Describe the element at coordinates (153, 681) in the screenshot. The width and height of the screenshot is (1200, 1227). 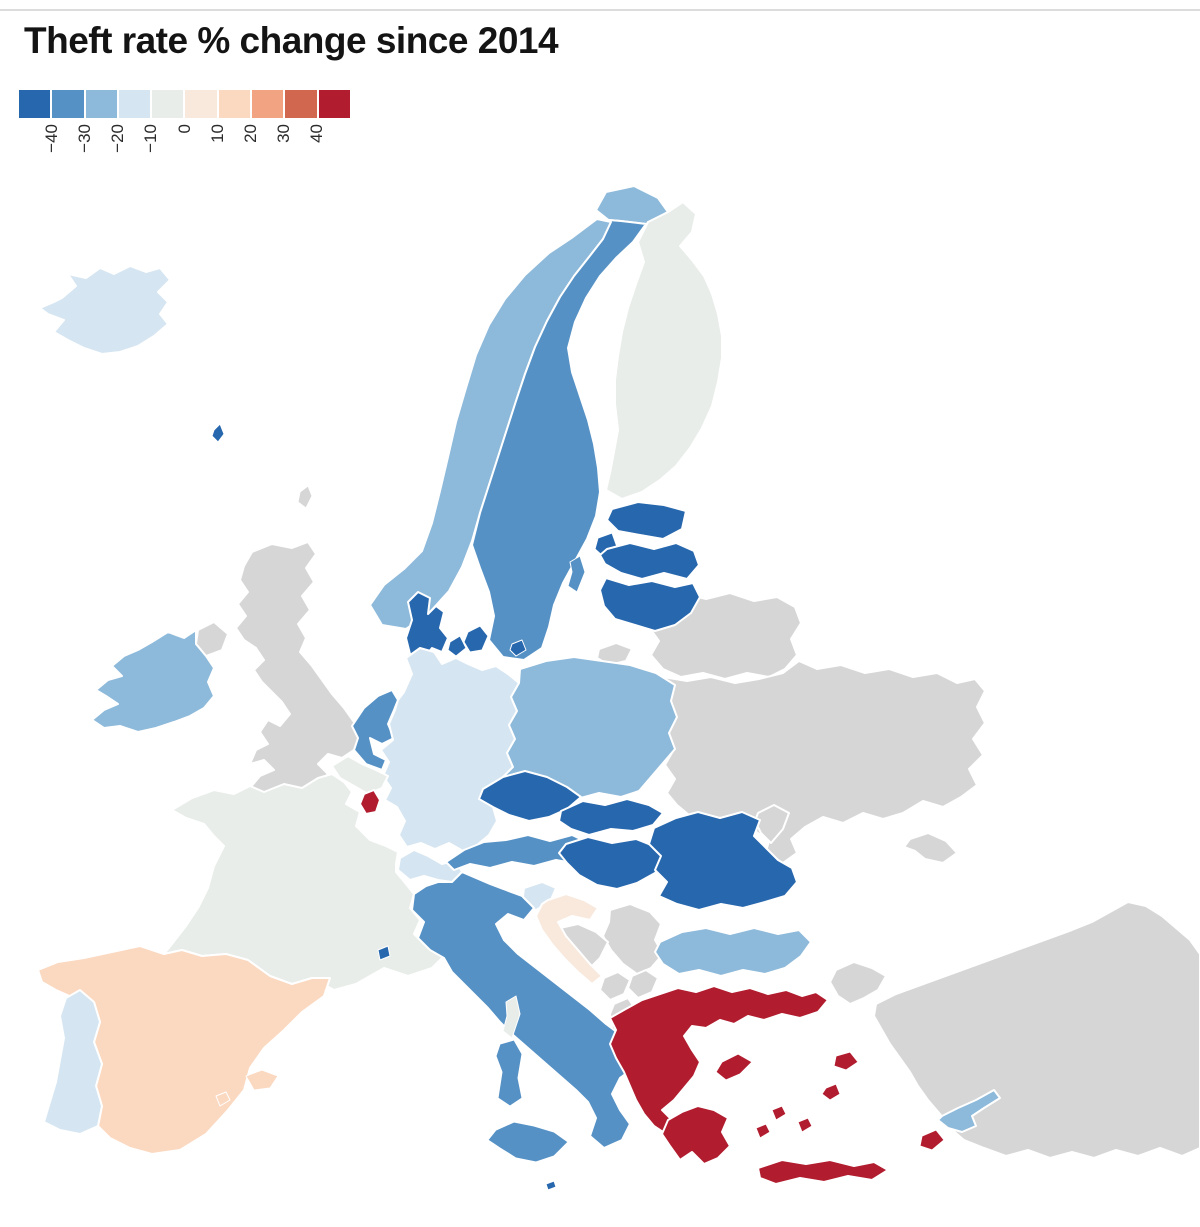
I see `country-ireland` at that location.